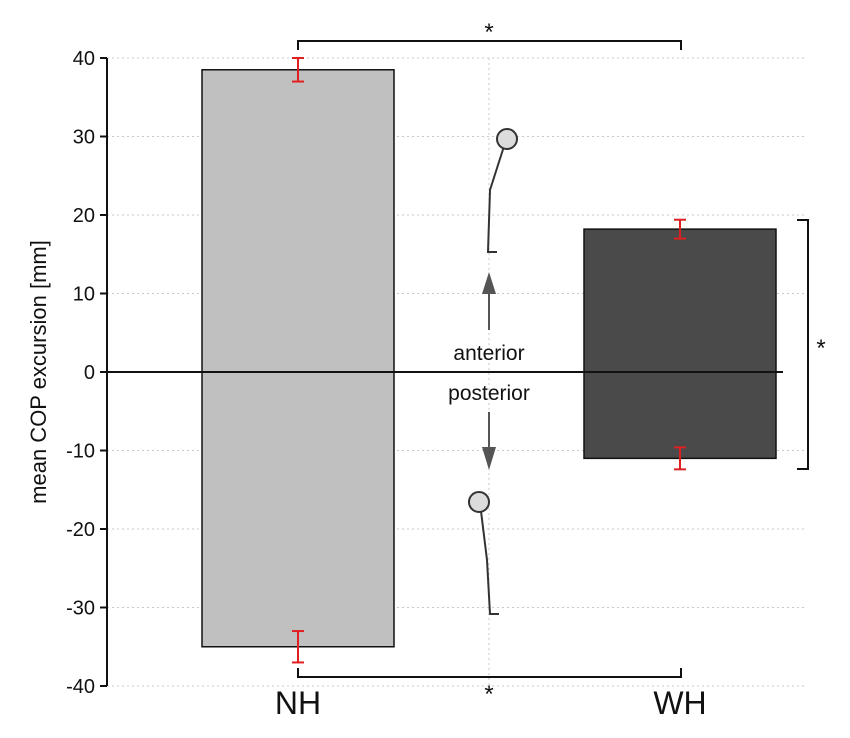 The height and width of the screenshot is (738, 850). What do you see at coordinates (489, 283) in the screenshot?
I see `anterior-arrow-head` at bounding box center [489, 283].